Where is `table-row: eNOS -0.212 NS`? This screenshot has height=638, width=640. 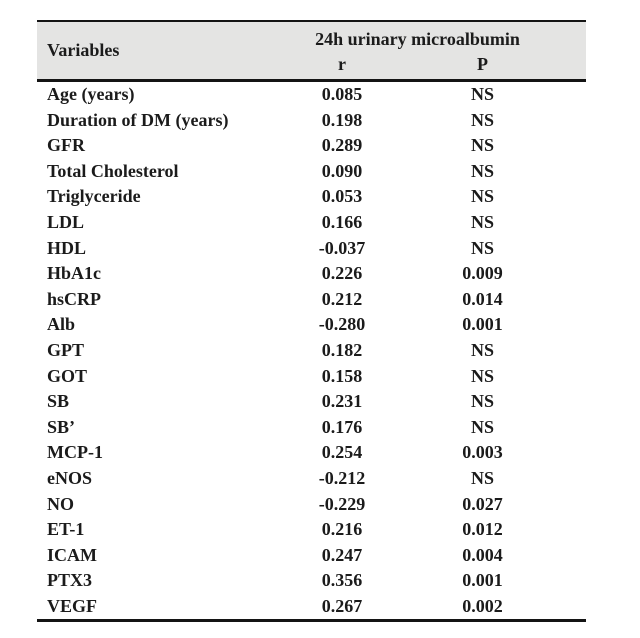
table-row: eNOS -0.212 NS is located at coordinates (311, 479).